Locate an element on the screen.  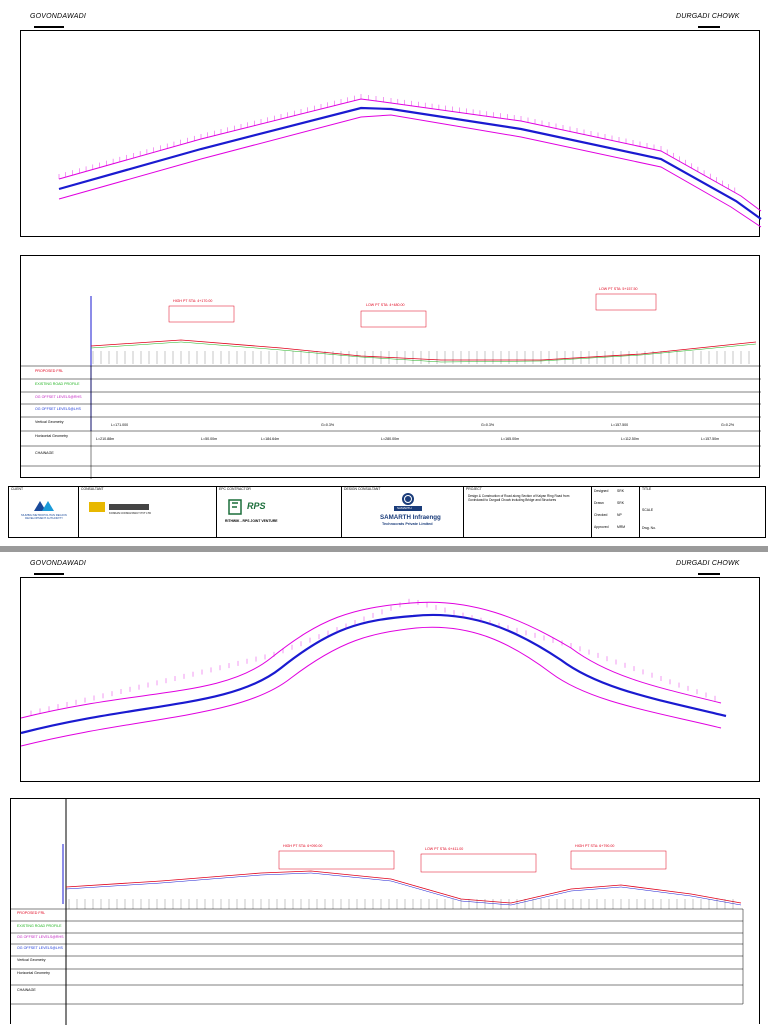
row-label-frl: PROPOSED FRL is located at coordinates (49, 371).